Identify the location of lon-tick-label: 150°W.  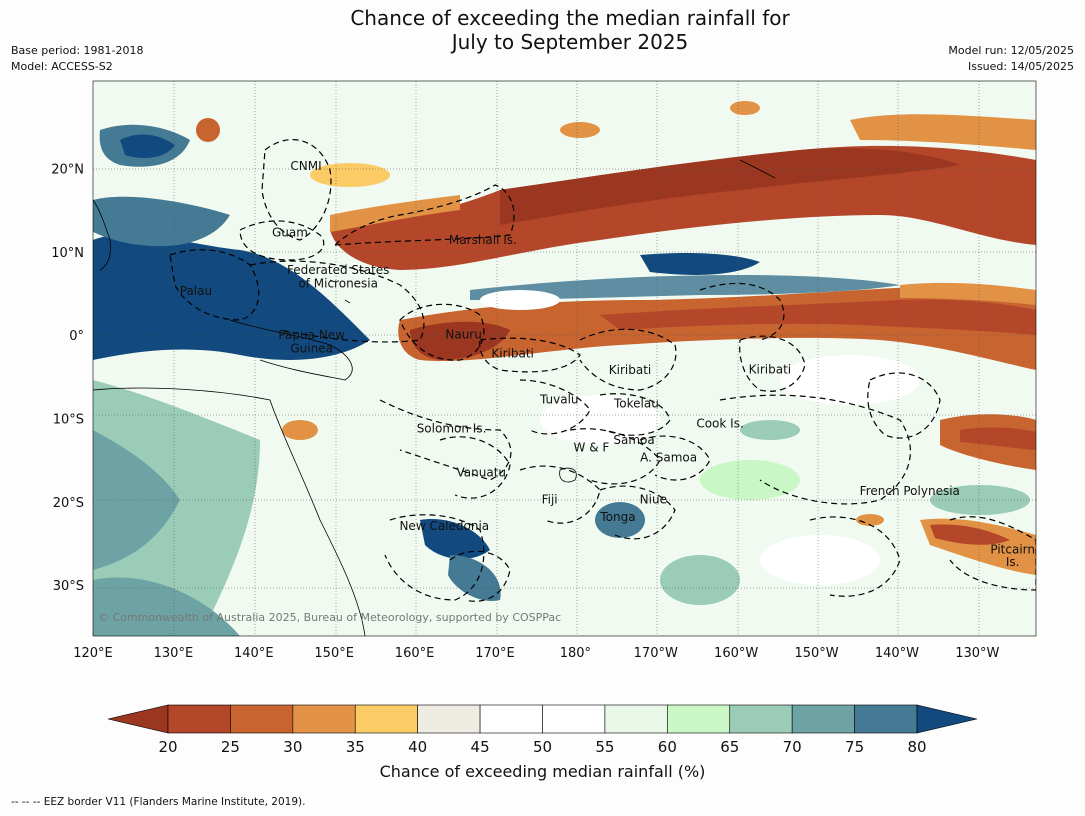
(816, 653).